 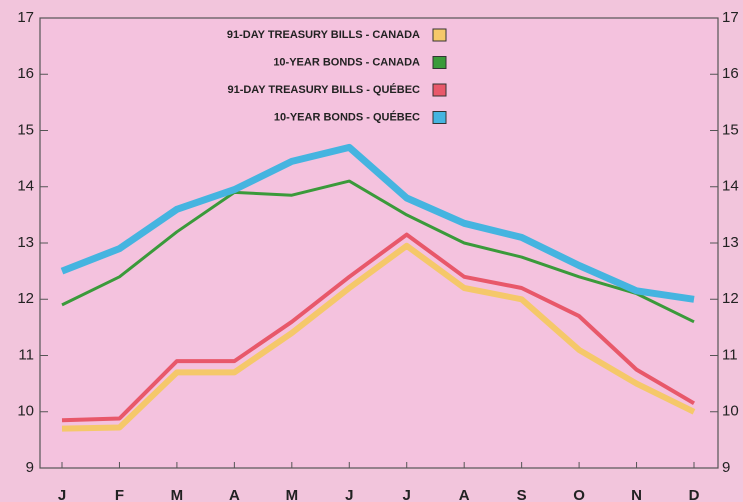 I want to click on y-tick-label: 15, so click(x=25, y=129).